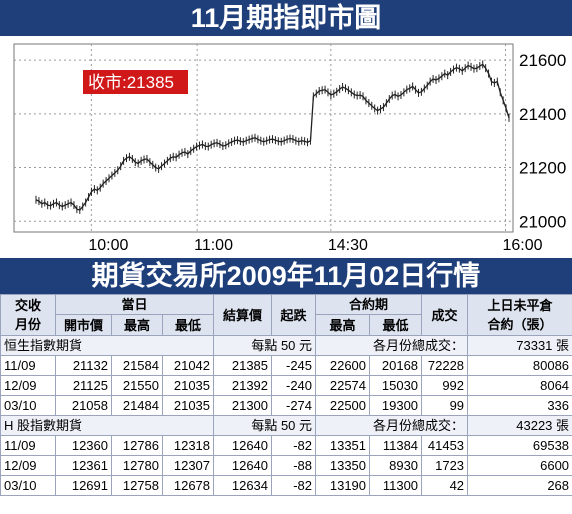 This screenshot has height=514, width=572. Describe the element at coordinates (188, 325) in the screenshot. I see `low-header: 最低` at that location.